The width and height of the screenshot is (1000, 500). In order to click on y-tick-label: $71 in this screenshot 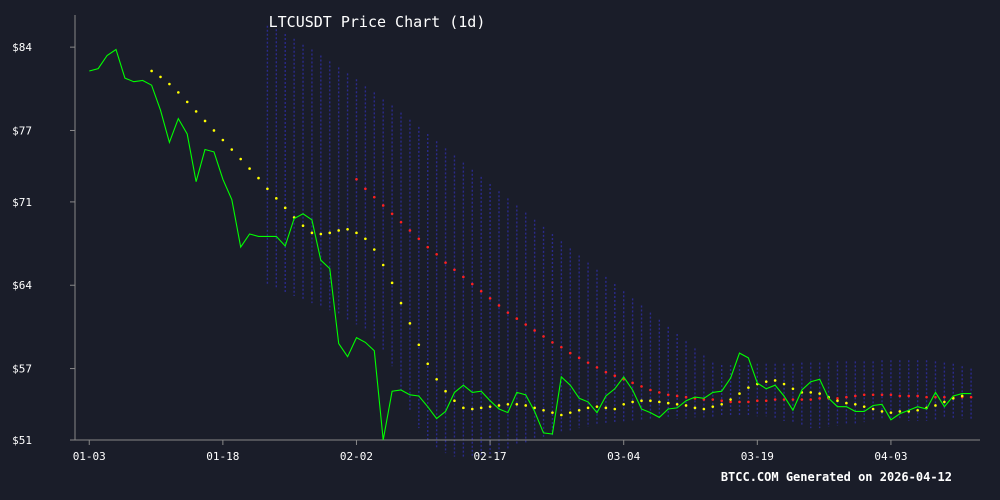, I will do `click(22, 202)`.